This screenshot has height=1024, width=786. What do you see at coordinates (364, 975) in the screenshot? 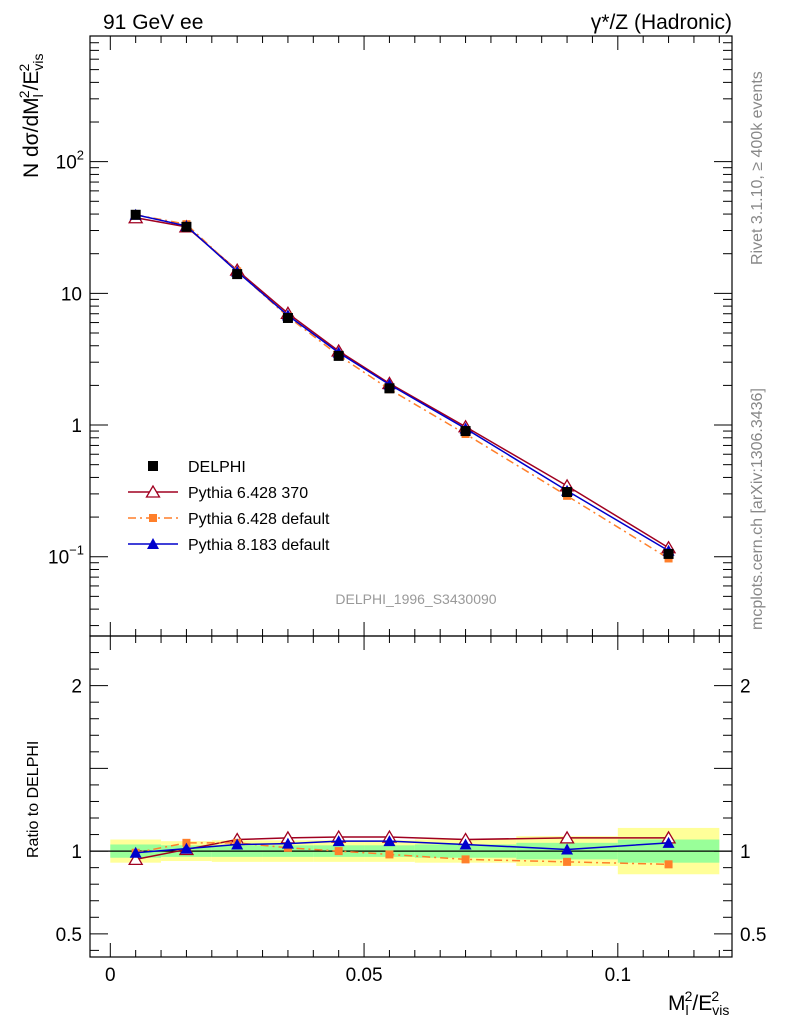
I see `x-tick-label: 0.05` at bounding box center [364, 975].